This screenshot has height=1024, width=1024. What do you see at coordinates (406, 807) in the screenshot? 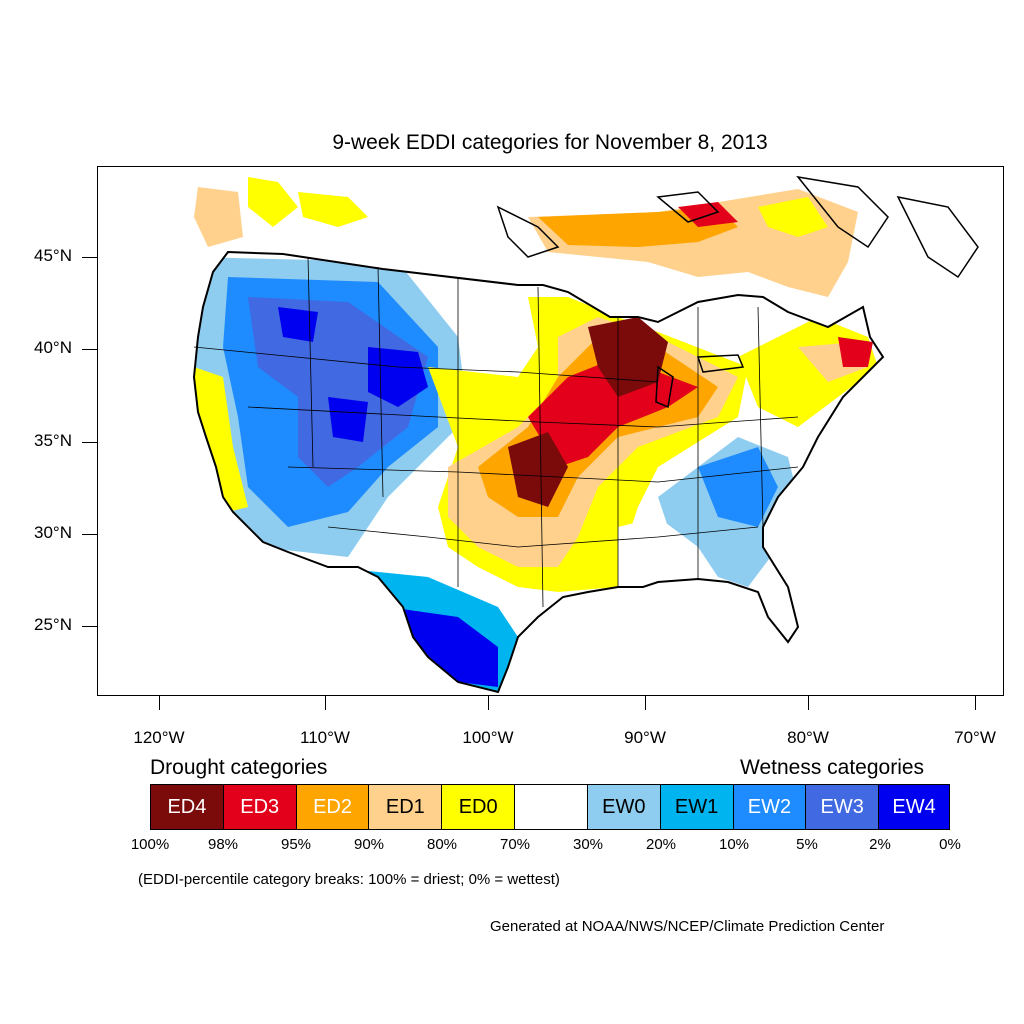
I see `legend-swatch-ed1: ED1` at bounding box center [406, 807].